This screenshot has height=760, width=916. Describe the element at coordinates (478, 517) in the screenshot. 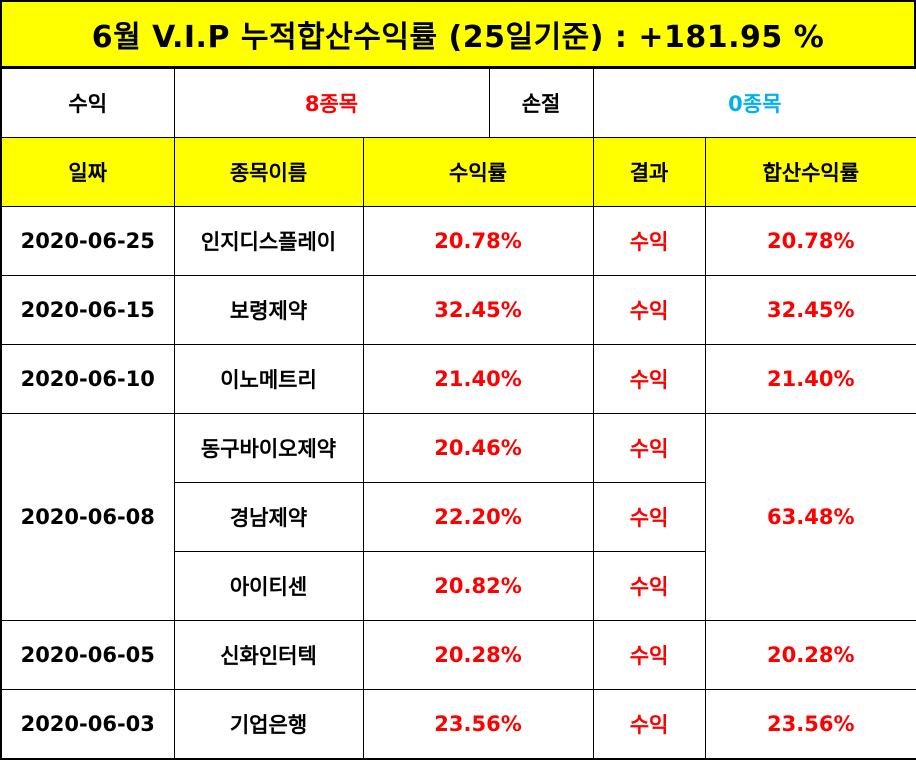

I see `rate-cell: 22.20%` at that location.